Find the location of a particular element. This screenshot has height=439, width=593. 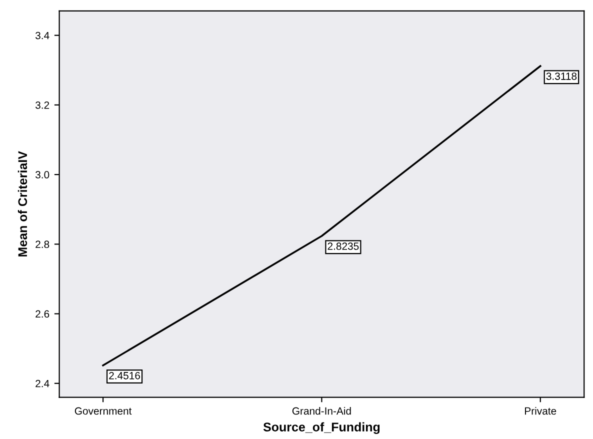

data-label: 3.3118 is located at coordinates (561, 76).